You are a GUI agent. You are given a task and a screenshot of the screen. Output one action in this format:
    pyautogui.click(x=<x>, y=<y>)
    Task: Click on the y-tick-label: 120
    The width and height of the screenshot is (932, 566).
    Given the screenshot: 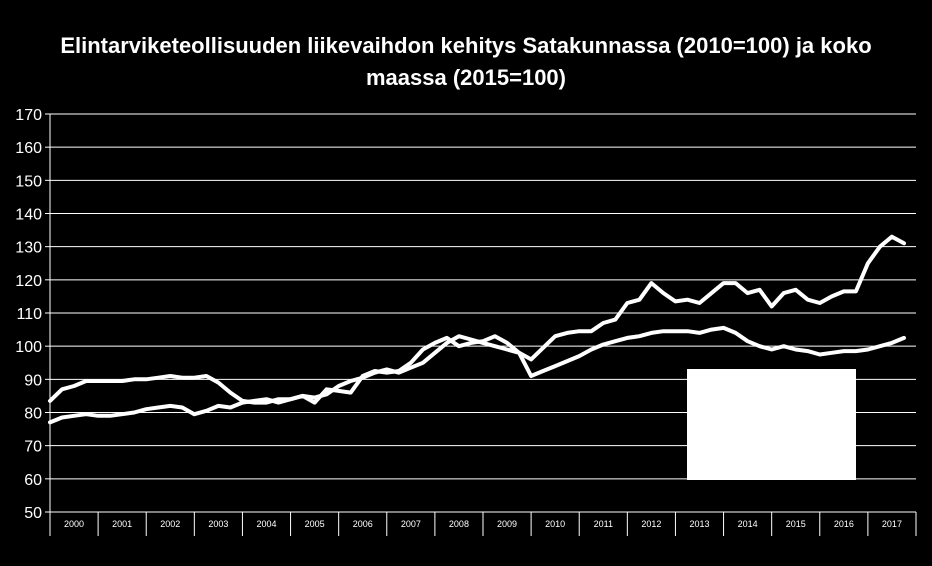 What is the action you would take?
    pyautogui.click(x=28, y=281)
    